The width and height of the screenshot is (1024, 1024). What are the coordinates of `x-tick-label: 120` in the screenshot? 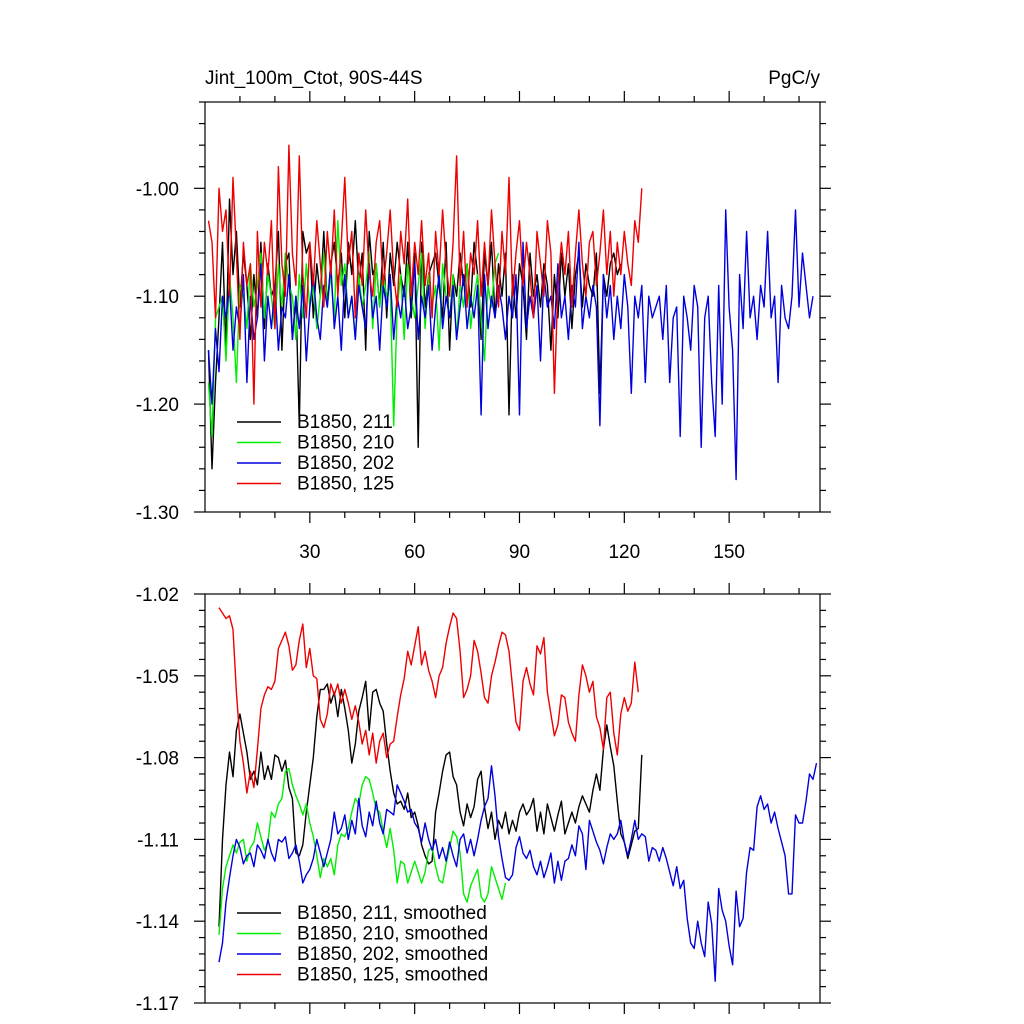 It's located at (624, 552).